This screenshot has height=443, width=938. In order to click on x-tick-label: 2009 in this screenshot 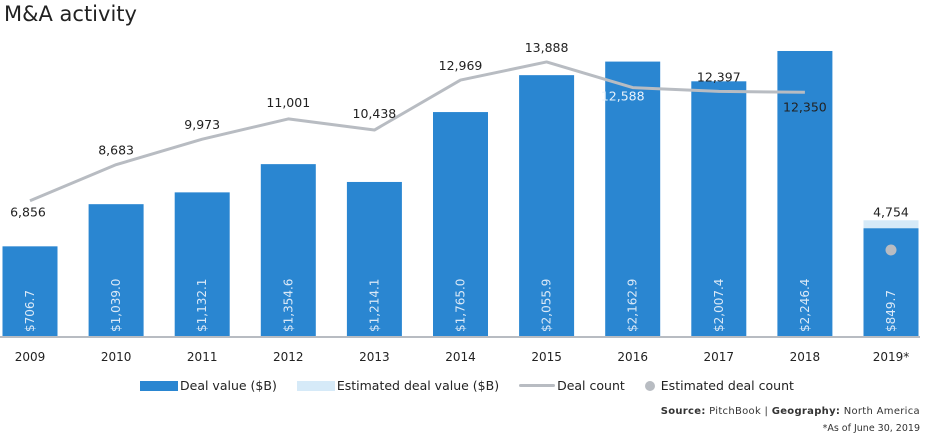, I will do `click(30, 357)`.